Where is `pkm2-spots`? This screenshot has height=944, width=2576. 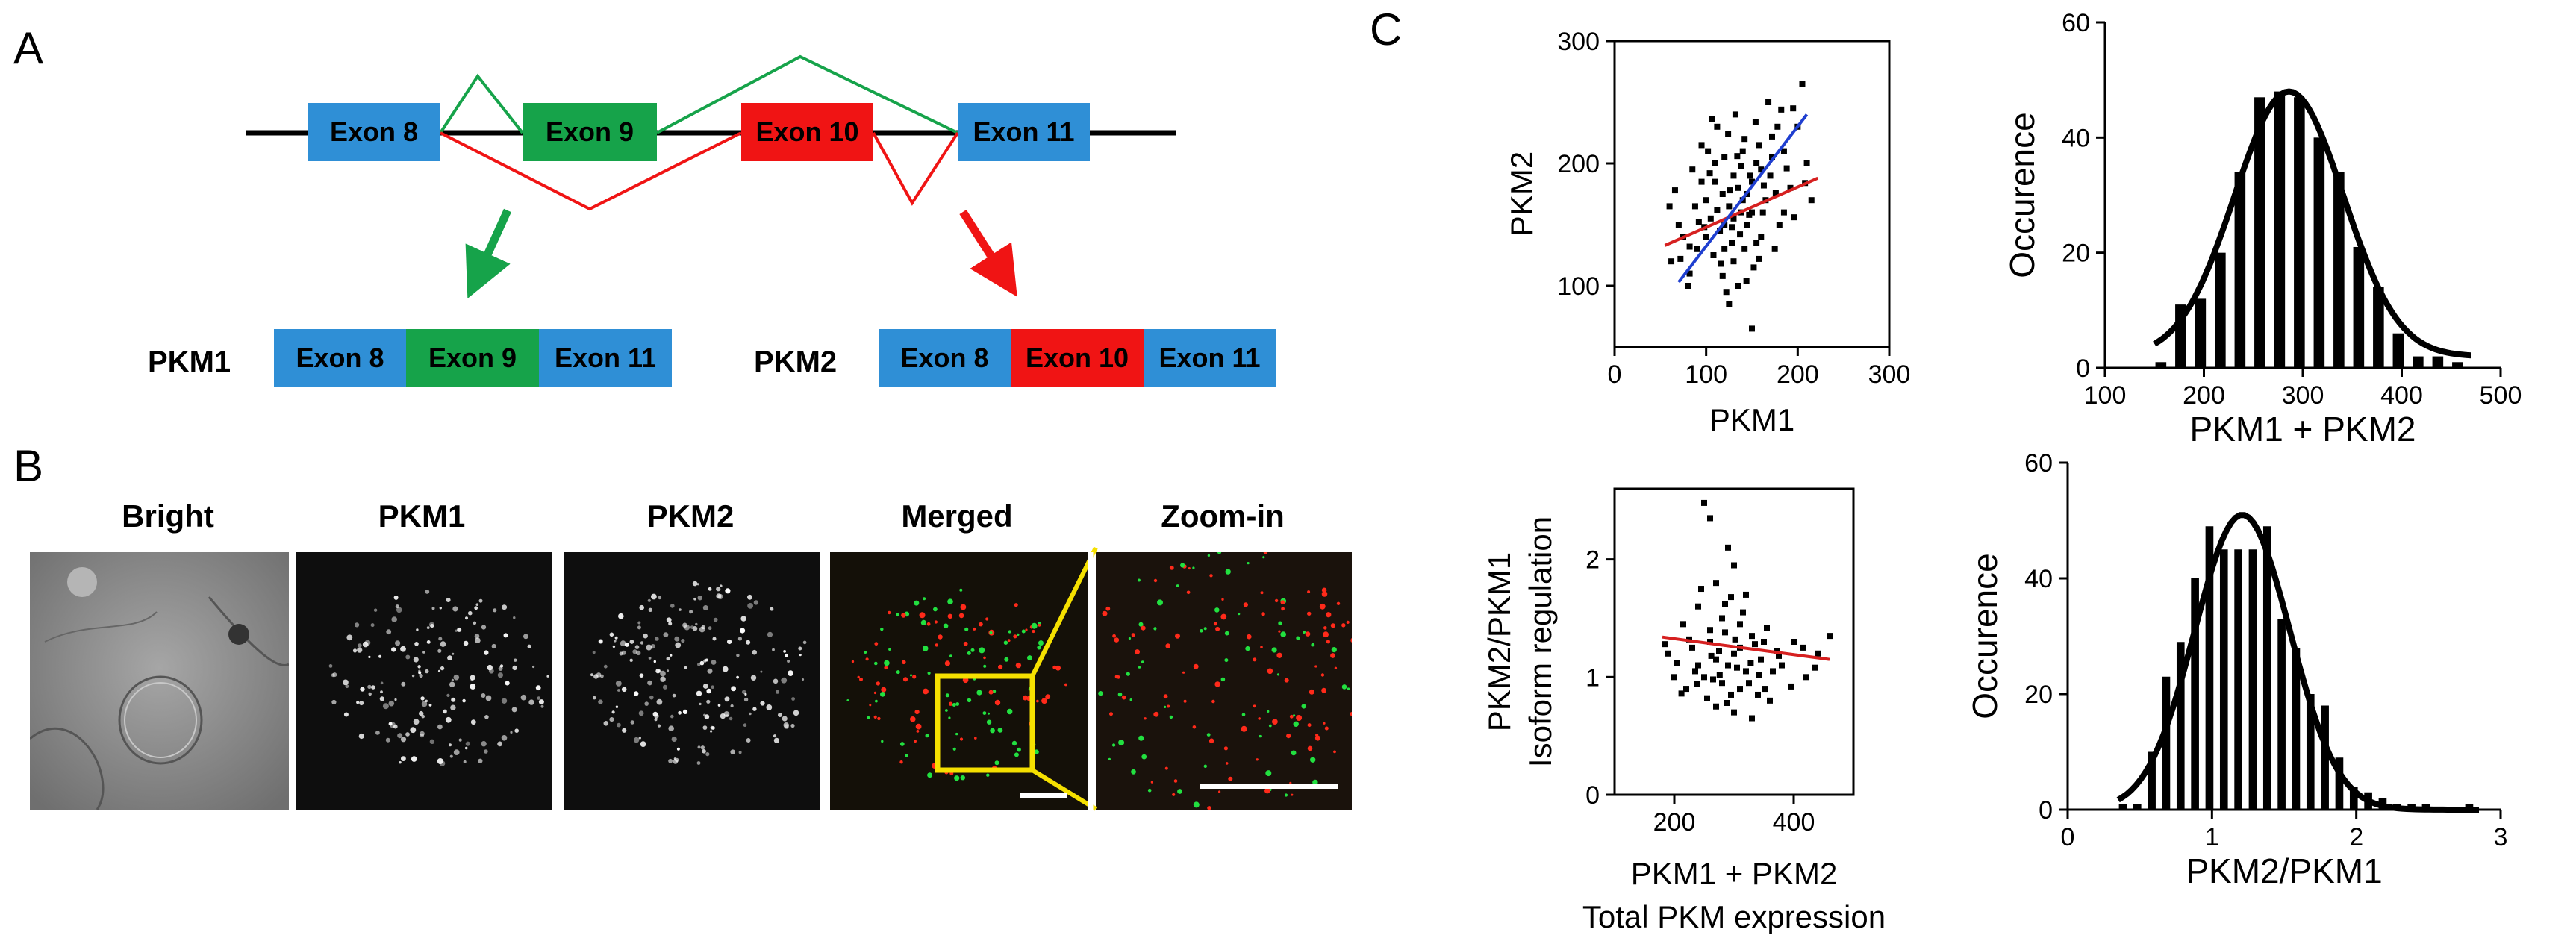
pkm2-spots is located at coordinates (698, 673).